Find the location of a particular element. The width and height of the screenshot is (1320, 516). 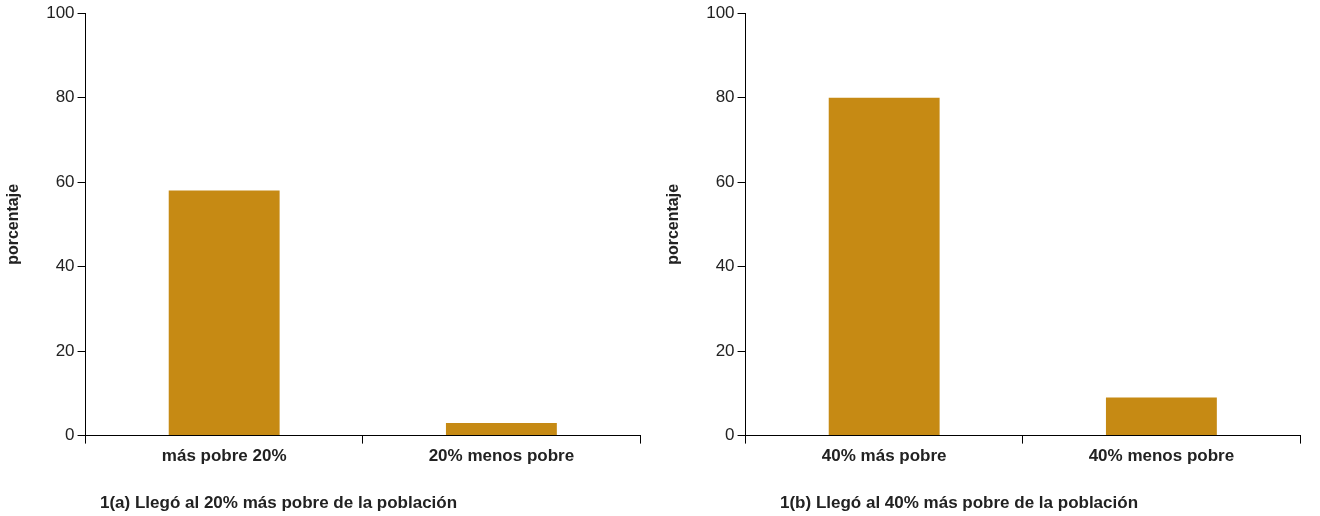

x-tick-label: más pobre 20% is located at coordinates (224, 456).